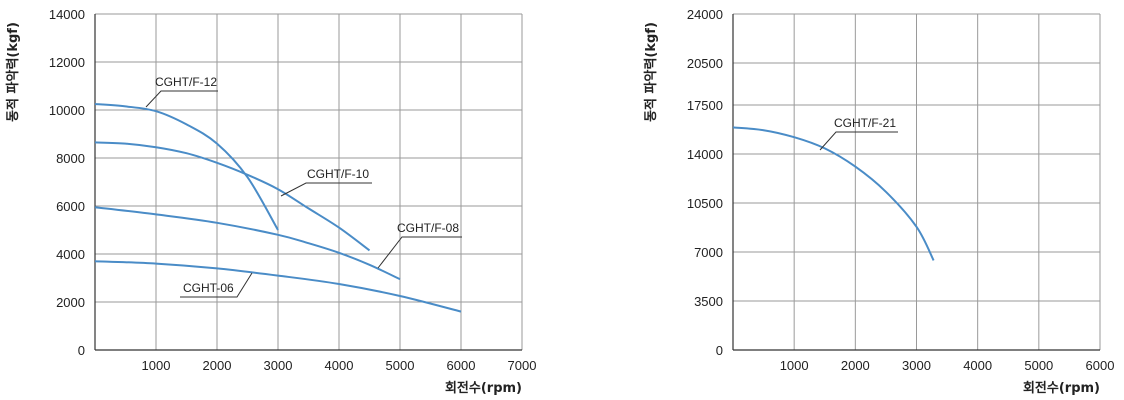  I want to click on y-tick-label: 7000, so click(708, 252).